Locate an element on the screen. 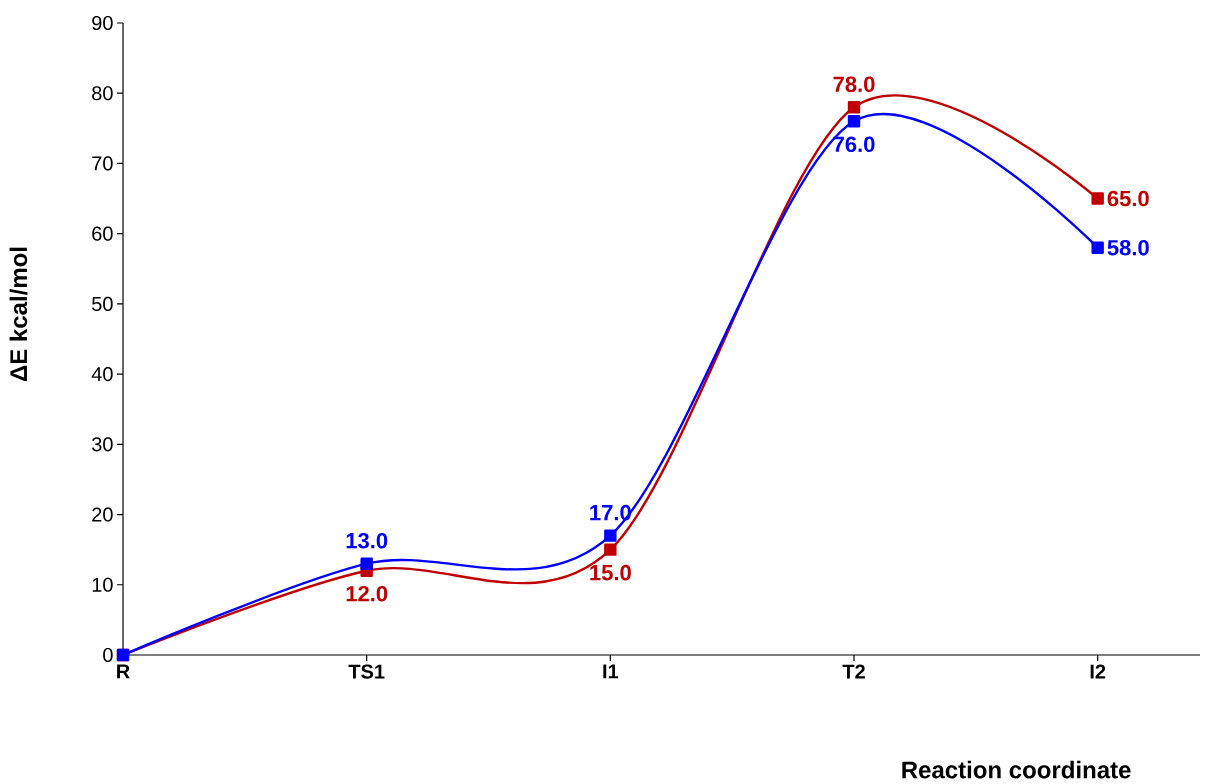 This screenshot has width=1207, height=784. y-tick-label: 0 is located at coordinates (108, 655).